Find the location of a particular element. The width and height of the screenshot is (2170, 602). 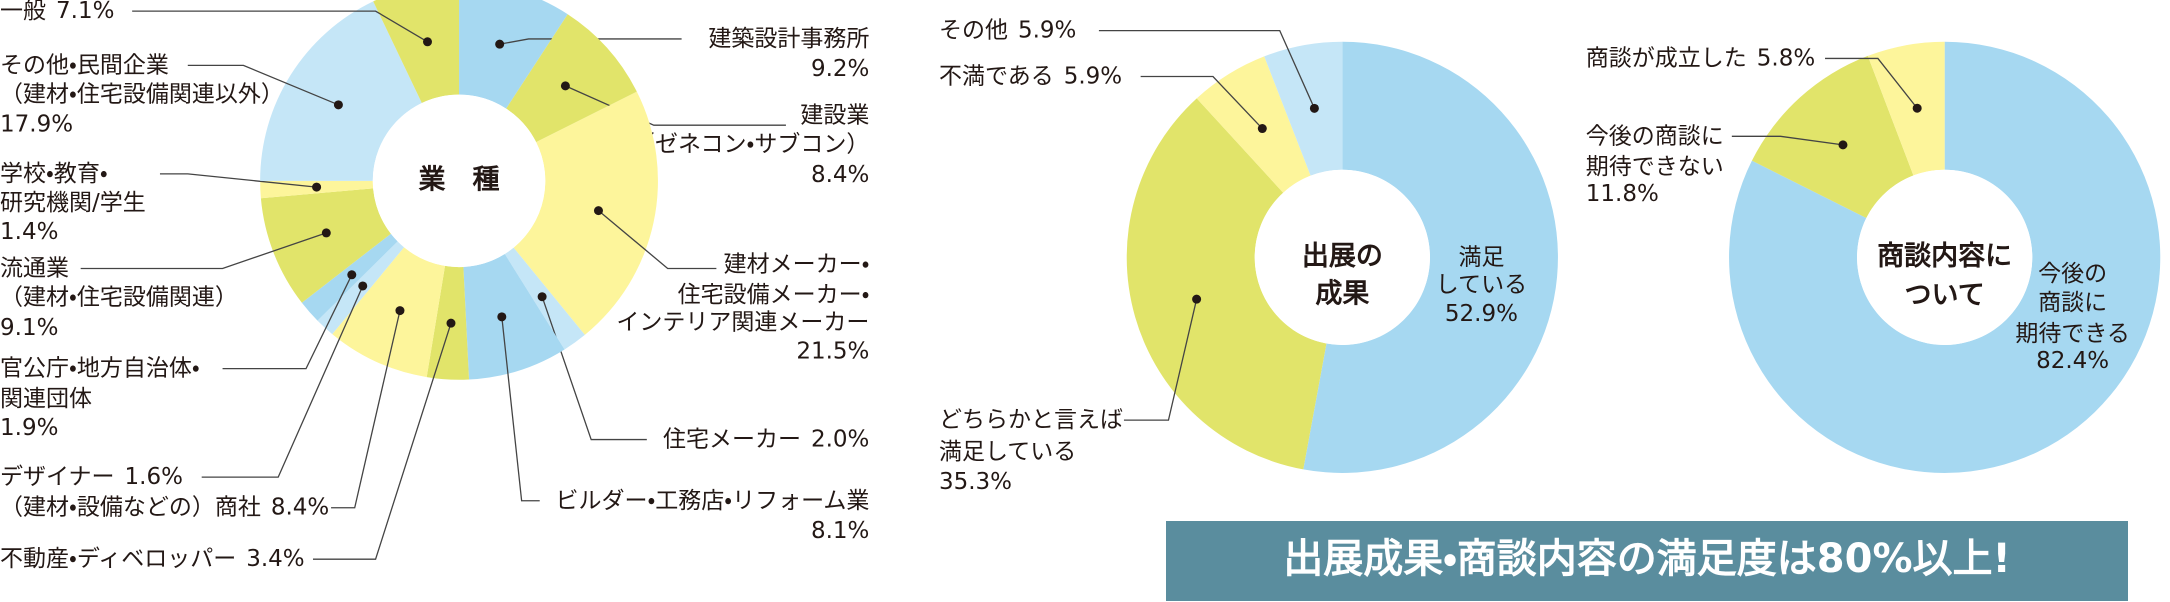

slice-label: 一般 7.1% is located at coordinates (57, 12).